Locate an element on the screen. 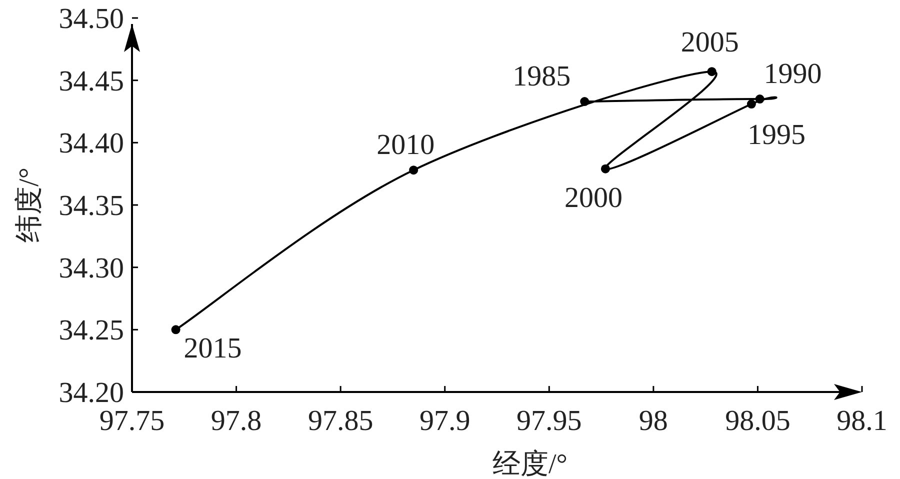 The width and height of the screenshot is (900, 479). annotation: 2015 is located at coordinates (213, 348).